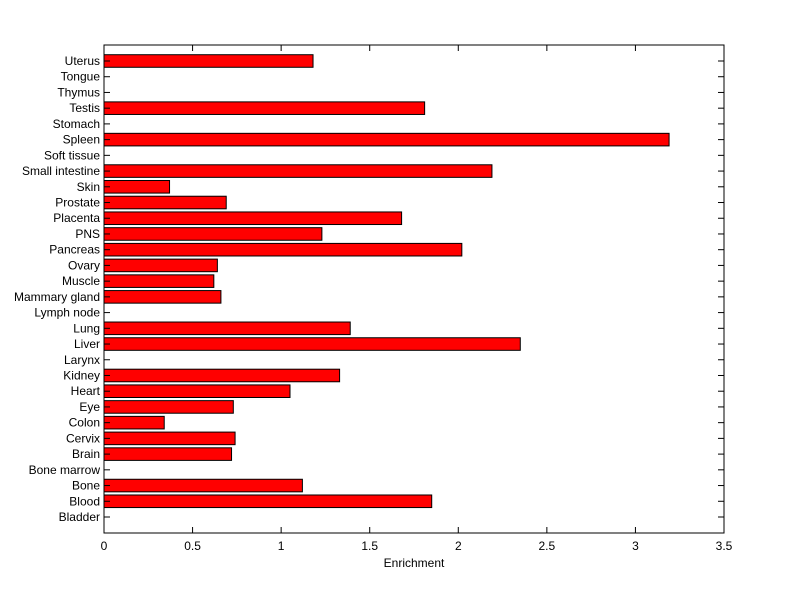 Image resolution: width=800 pixels, height=599 pixels. I want to click on bar-placenta, so click(253, 218).